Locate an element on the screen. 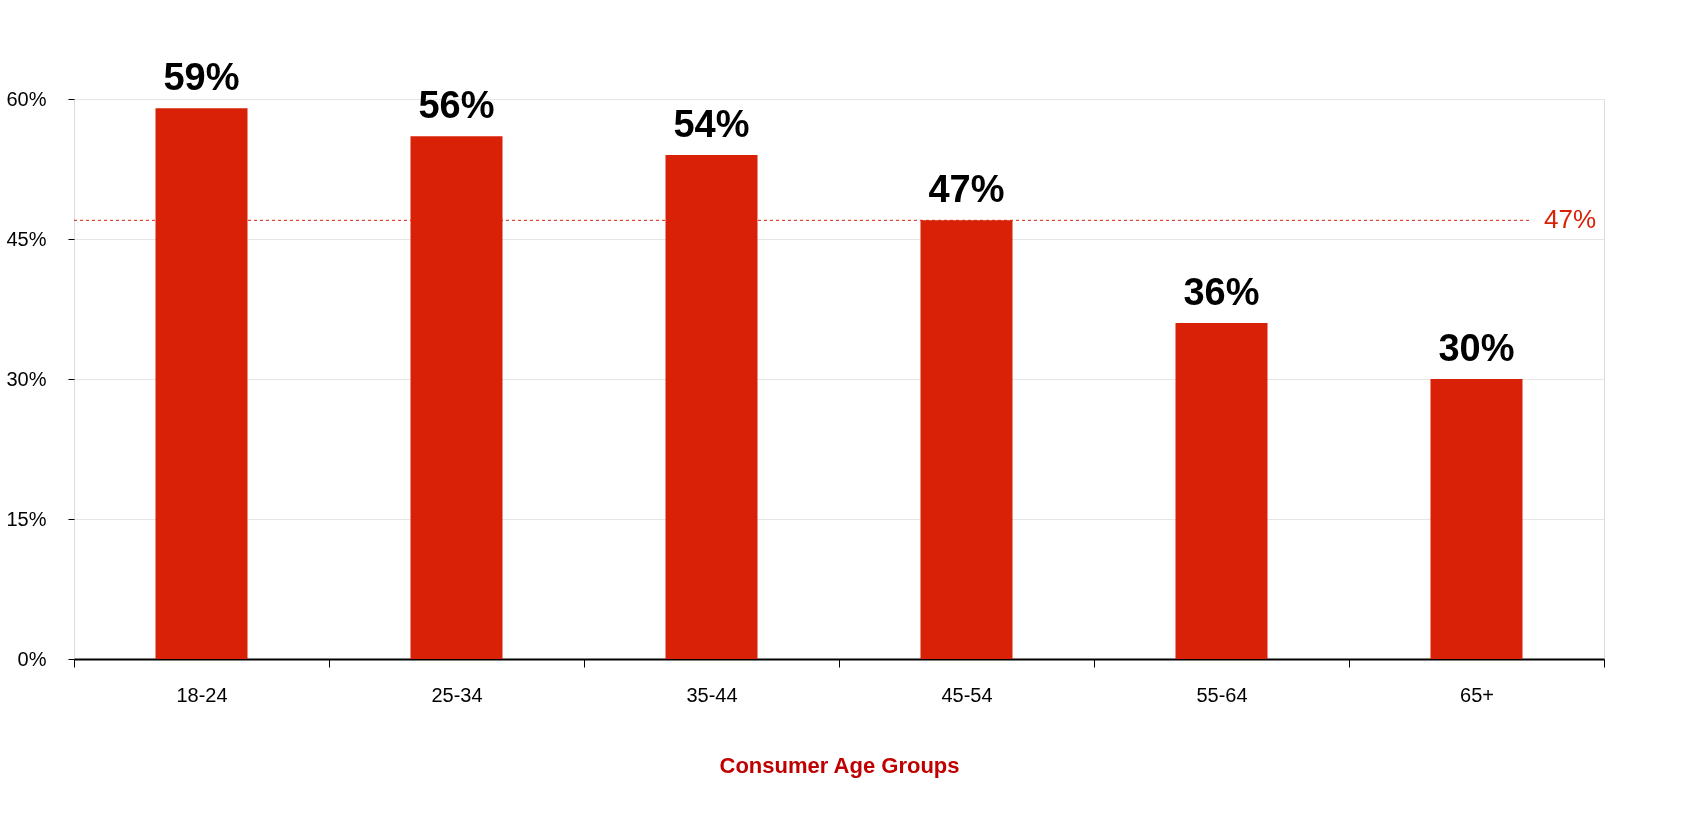 The width and height of the screenshot is (1684, 815). x-tick-label: 35-44 is located at coordinates (712, 694).